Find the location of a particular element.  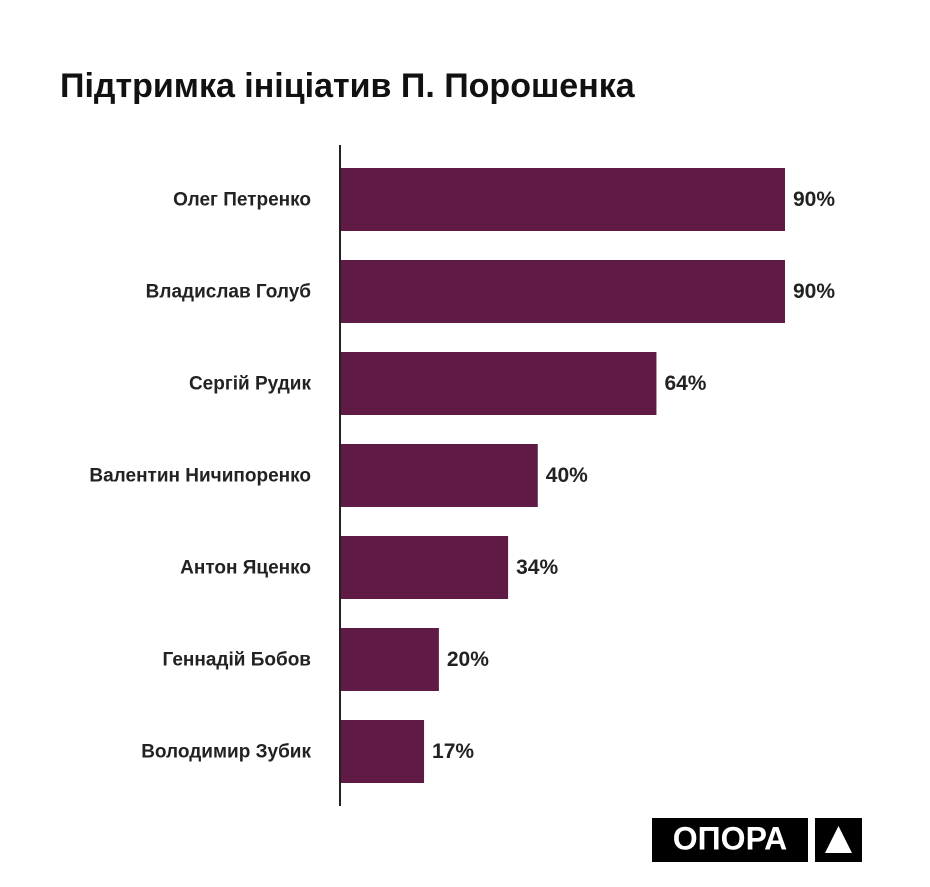

category-label: Володимир Зубик is located at coordinates (226, 752).